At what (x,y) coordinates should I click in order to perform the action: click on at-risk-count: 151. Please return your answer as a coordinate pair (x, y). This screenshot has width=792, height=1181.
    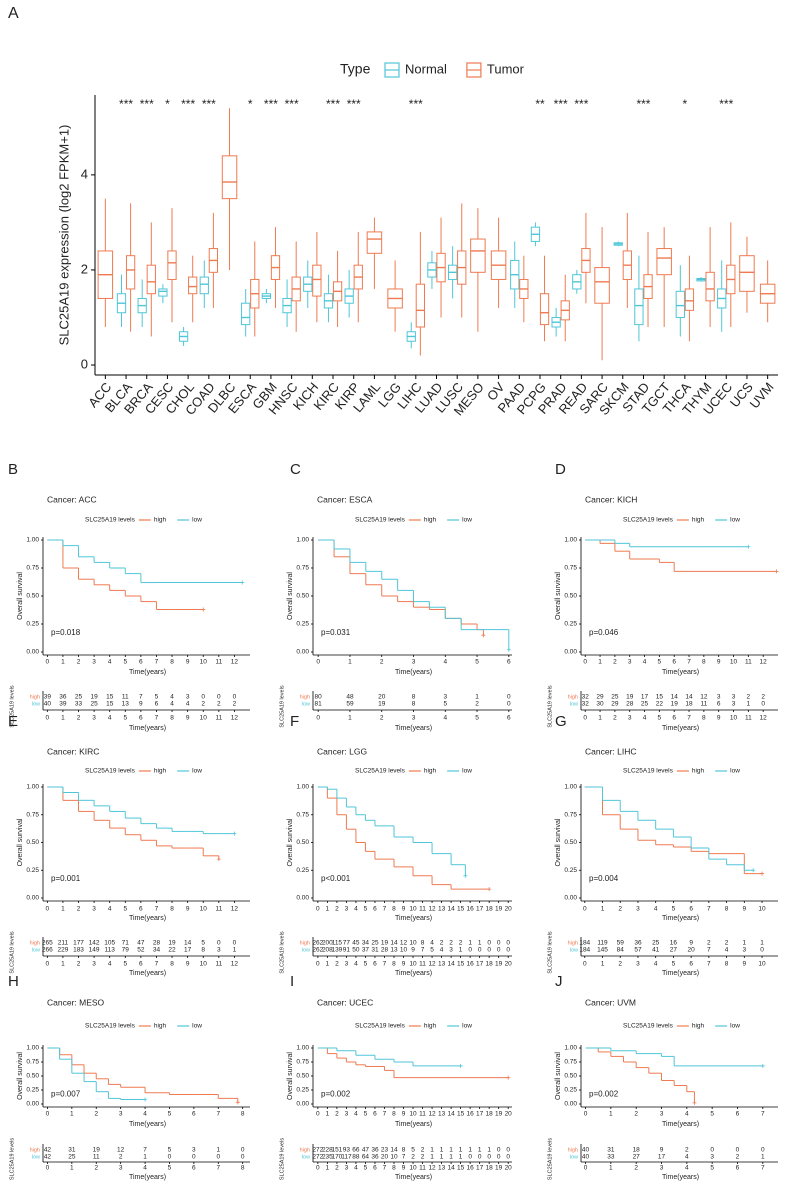
    Looking at the image, I should click on (336, 1150).